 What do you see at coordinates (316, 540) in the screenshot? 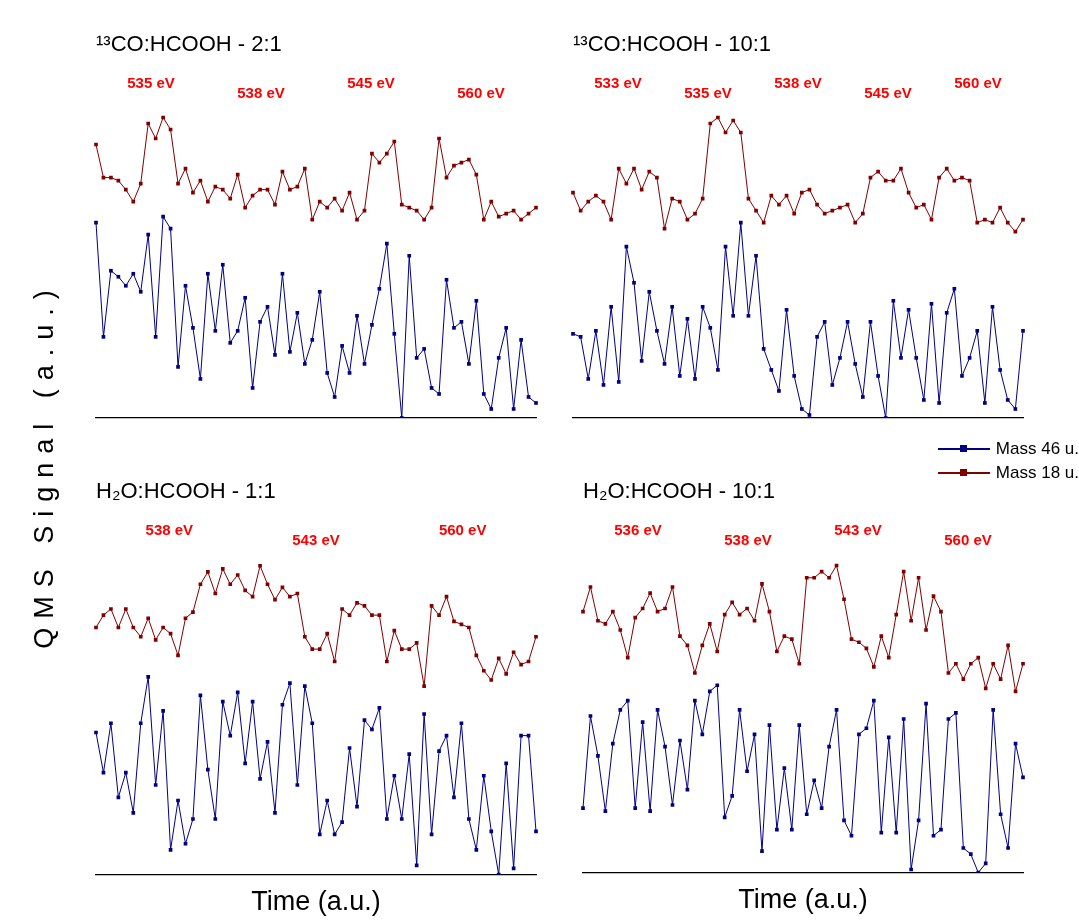
I see `text: 543 eV` at bounding box center [316, 540].